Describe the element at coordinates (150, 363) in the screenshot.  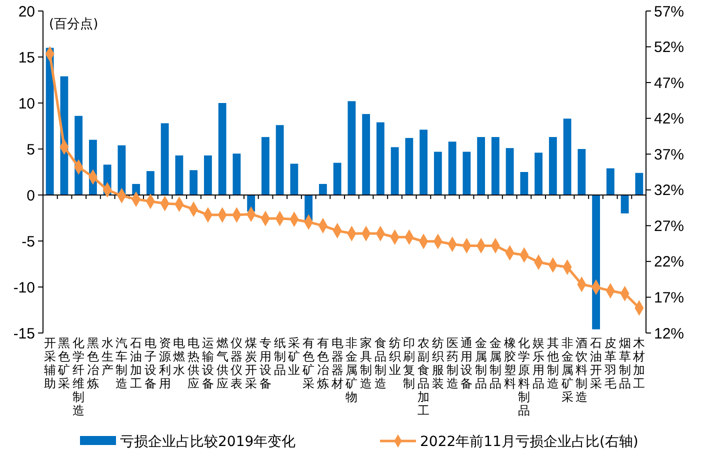
I see `x-tick-label: 电子设备` at that location.